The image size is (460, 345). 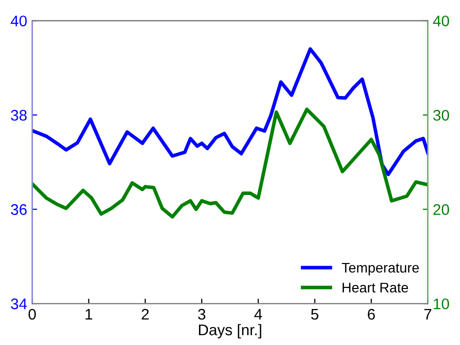 I want to click on y2-tick-label: 40, so click(x=441, y=21).